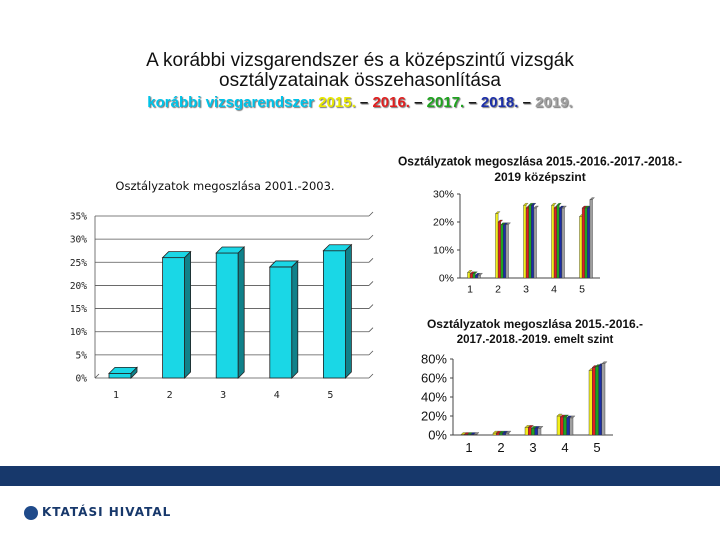 This screenshot has height=540, width=720. What do you see at coordinates (446, 279) in the screenshot?
I see `y-tick-label: 0%` at bounding box center [446, 279].